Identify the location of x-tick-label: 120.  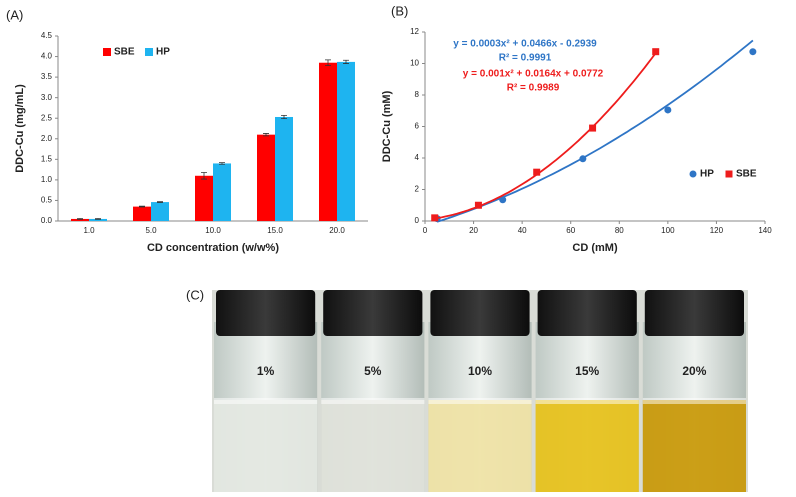
(717, 230).